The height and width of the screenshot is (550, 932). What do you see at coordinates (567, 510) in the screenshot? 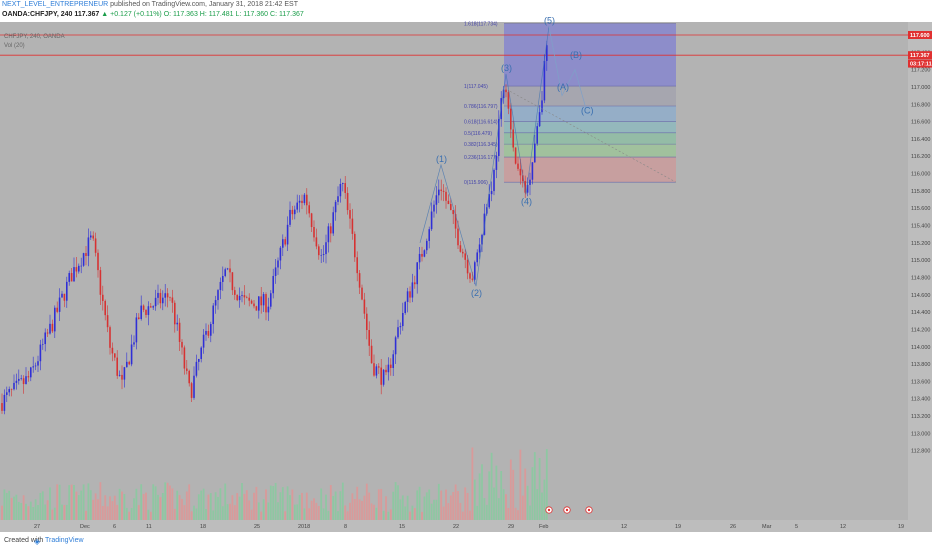
I see `event-marker-dot` at bounding box center [567, 510].